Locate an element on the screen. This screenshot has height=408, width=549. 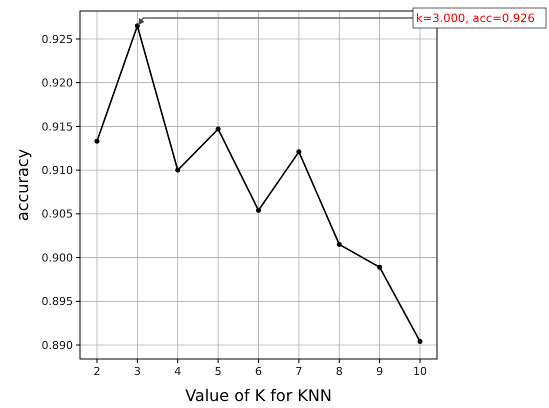
x-tick-label: 8 is located at coordinates (339, 371).